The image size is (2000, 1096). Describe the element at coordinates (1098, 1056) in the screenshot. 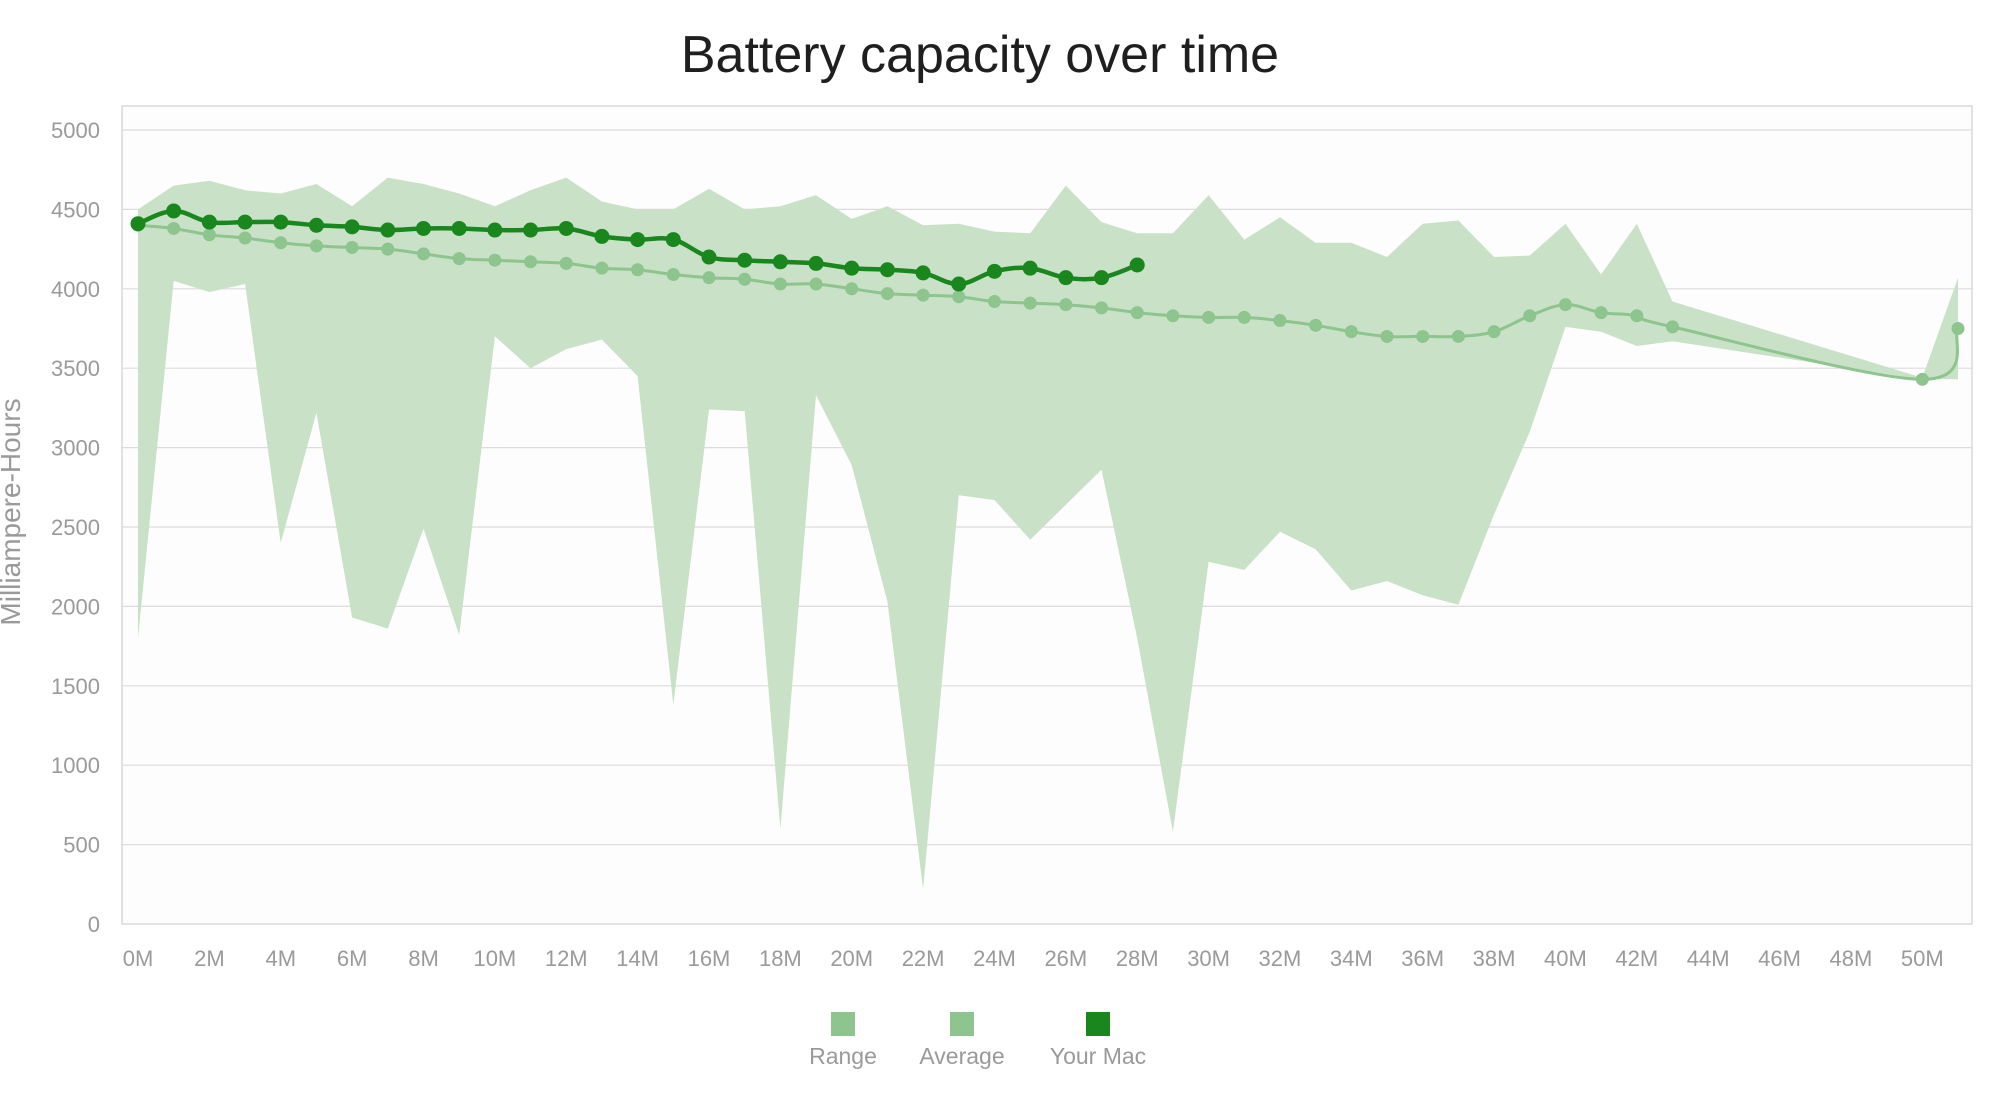

I see `legend-label-your-mac: Your Mac` at that location.